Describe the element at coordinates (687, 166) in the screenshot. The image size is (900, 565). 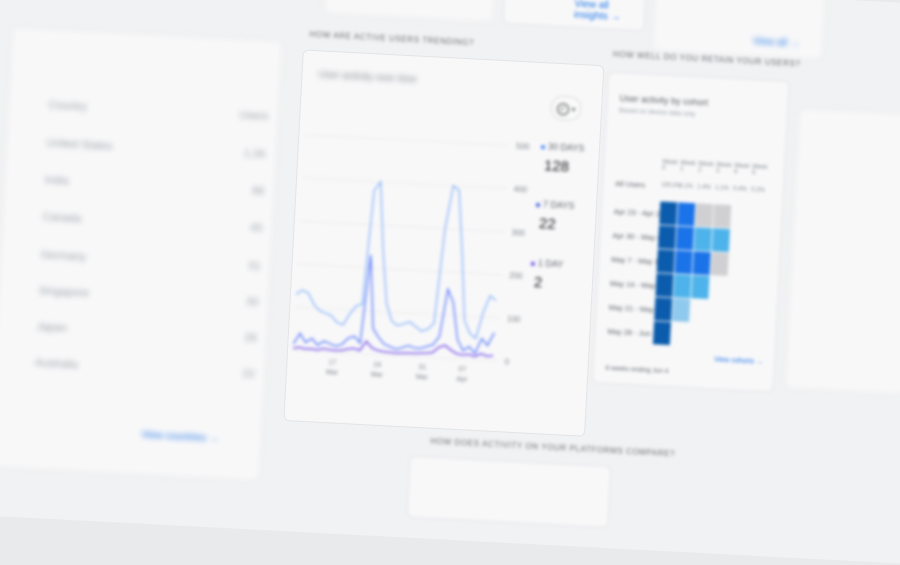
I see `cohort-column-header: Week 1` at that location.